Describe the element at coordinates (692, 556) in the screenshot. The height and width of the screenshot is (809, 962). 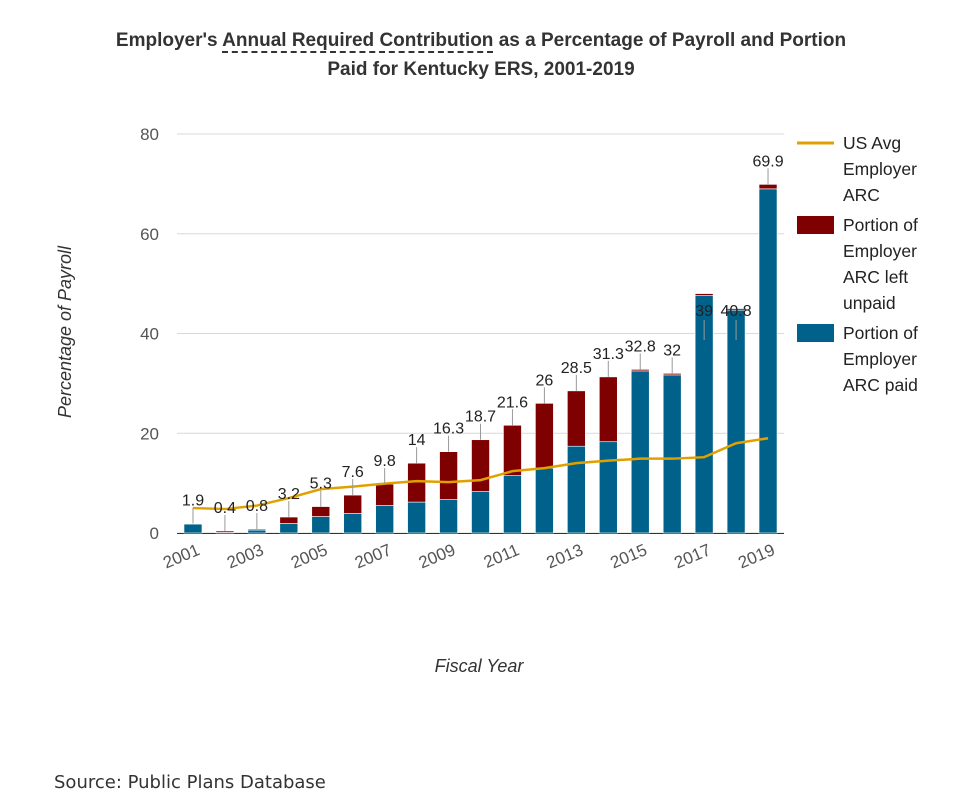
I see `x-tick-label: 2017` at that location.